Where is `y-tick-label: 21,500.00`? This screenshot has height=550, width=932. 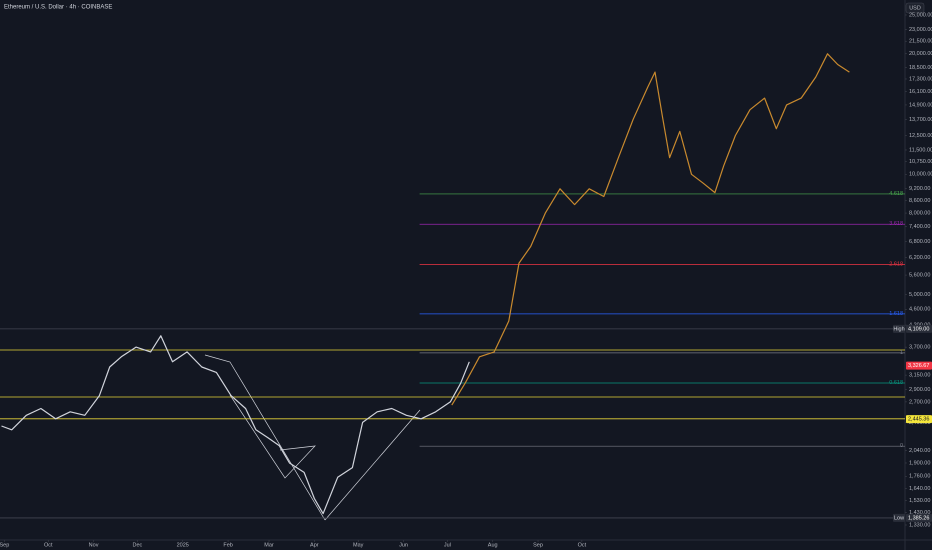 y-tick-label: 21,500.00 is located at coordinates (920, 42).